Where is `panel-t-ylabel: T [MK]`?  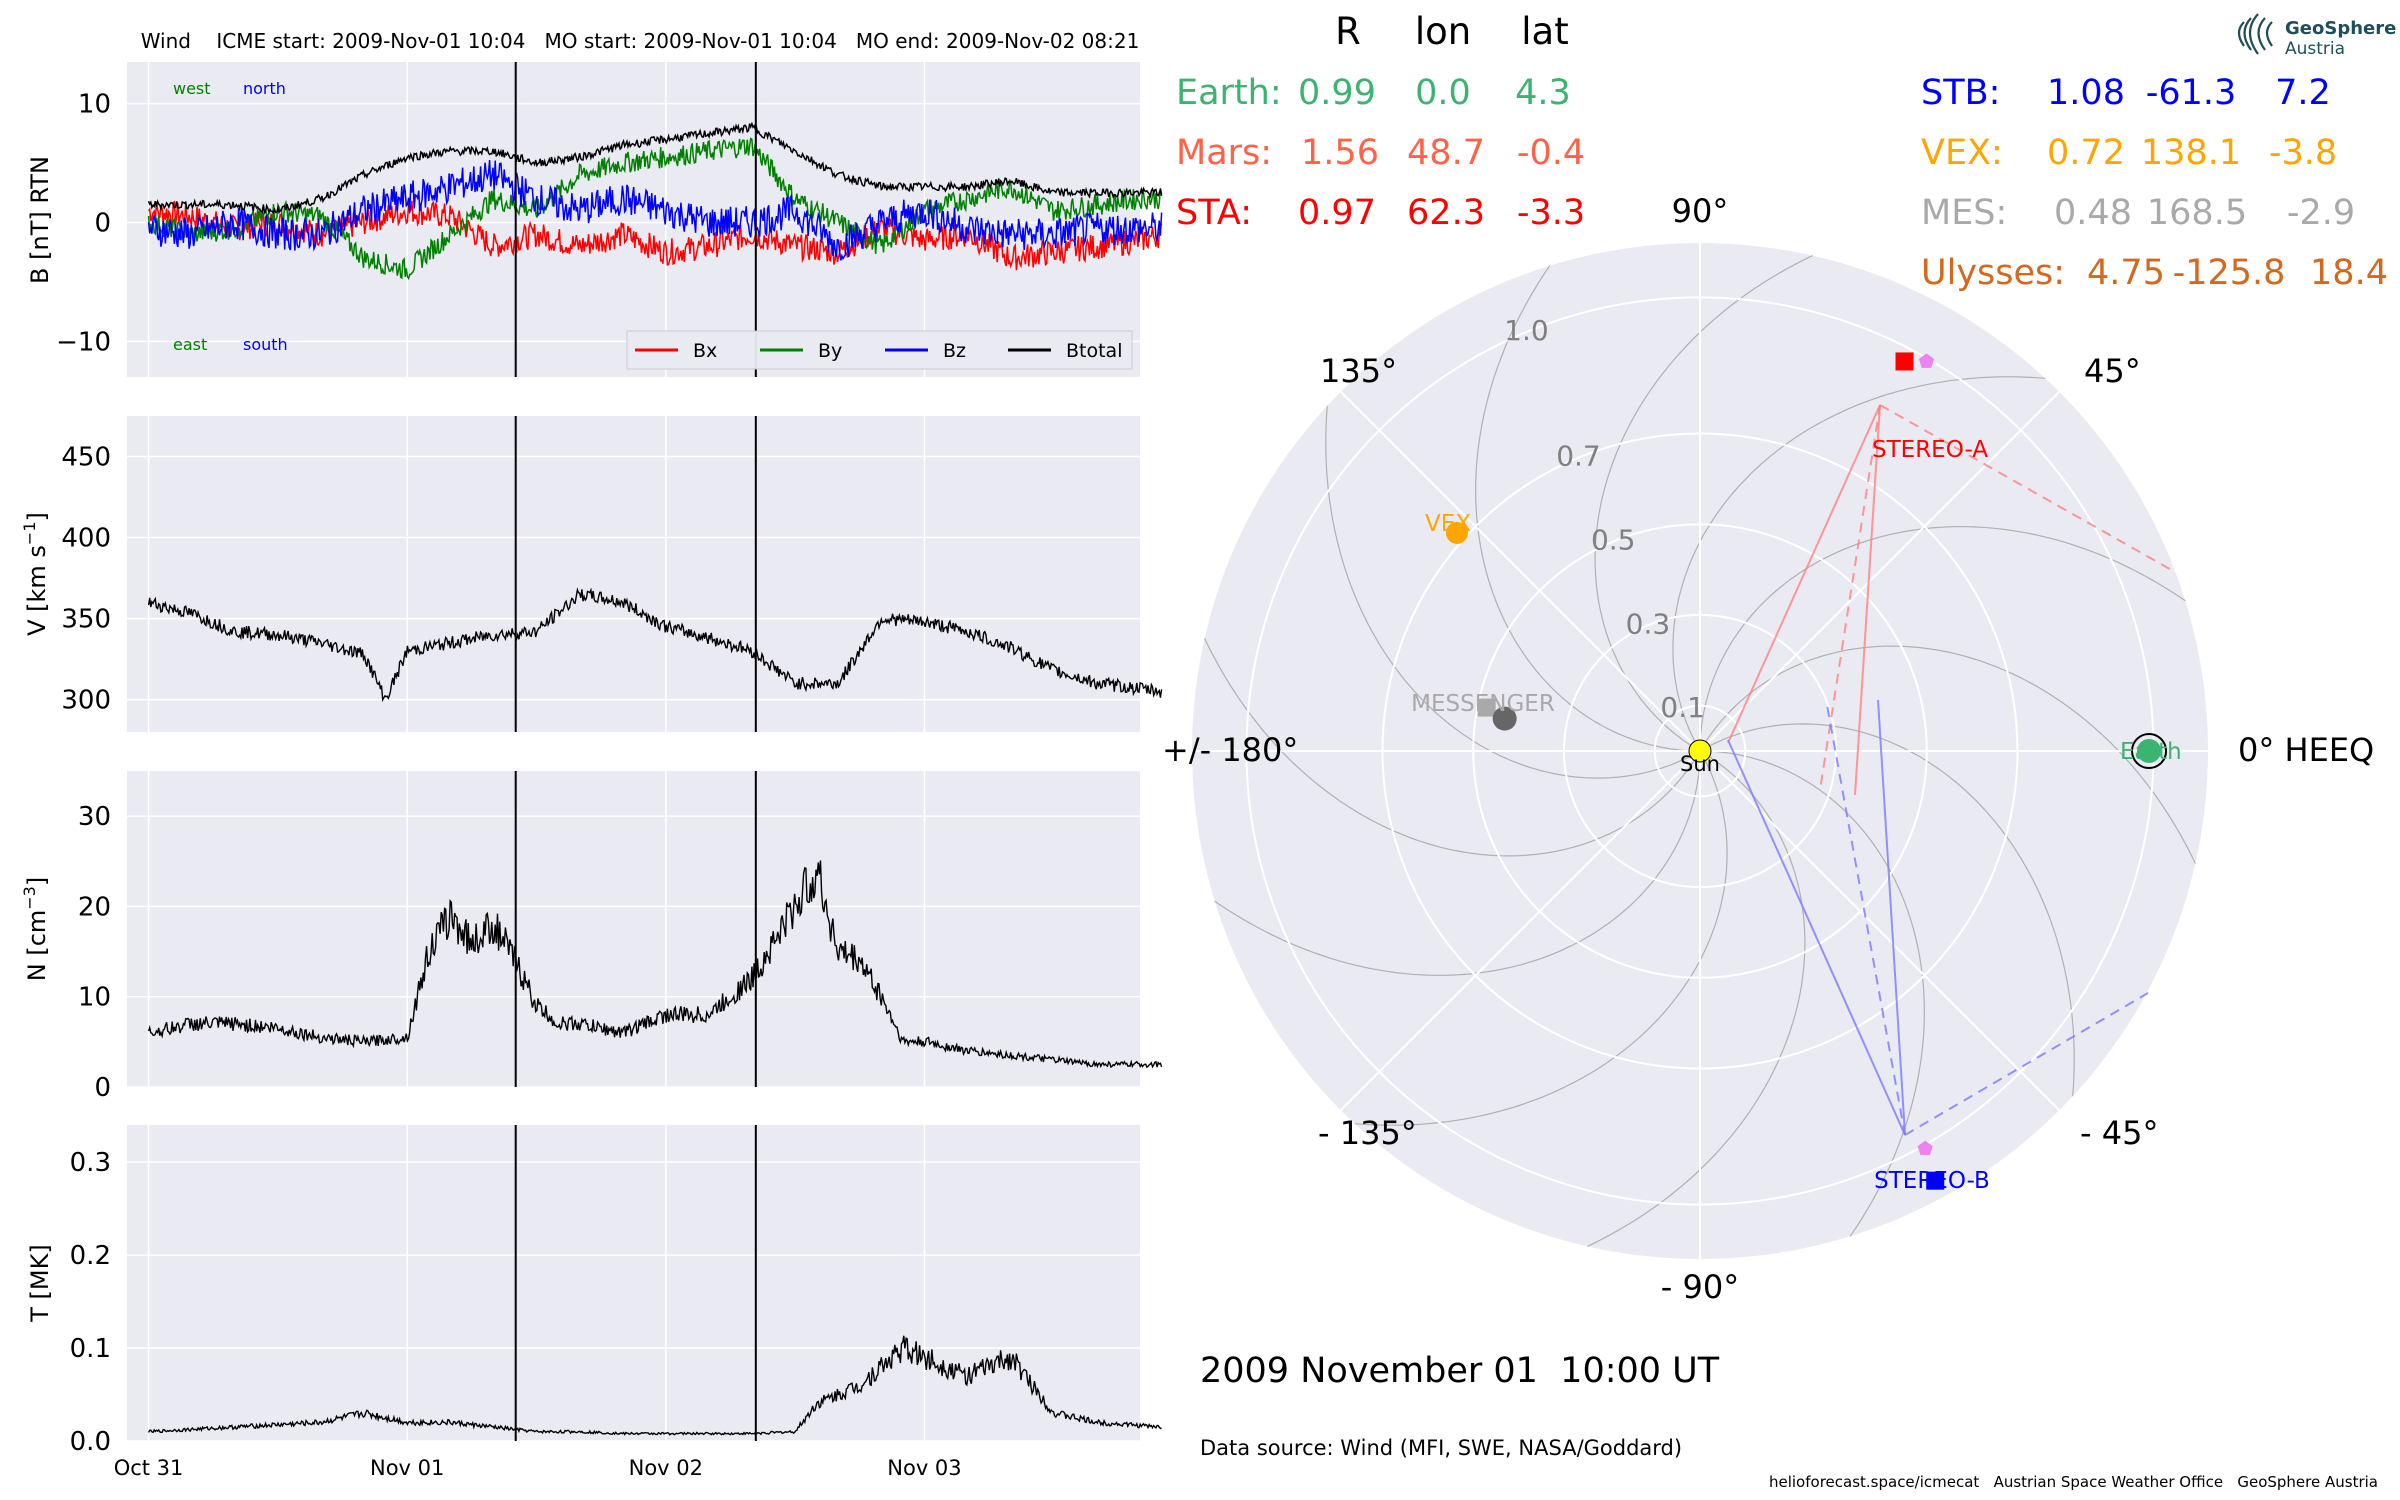
panel-t-ylabel: T [MK] is located at coordinates (40, 1283).